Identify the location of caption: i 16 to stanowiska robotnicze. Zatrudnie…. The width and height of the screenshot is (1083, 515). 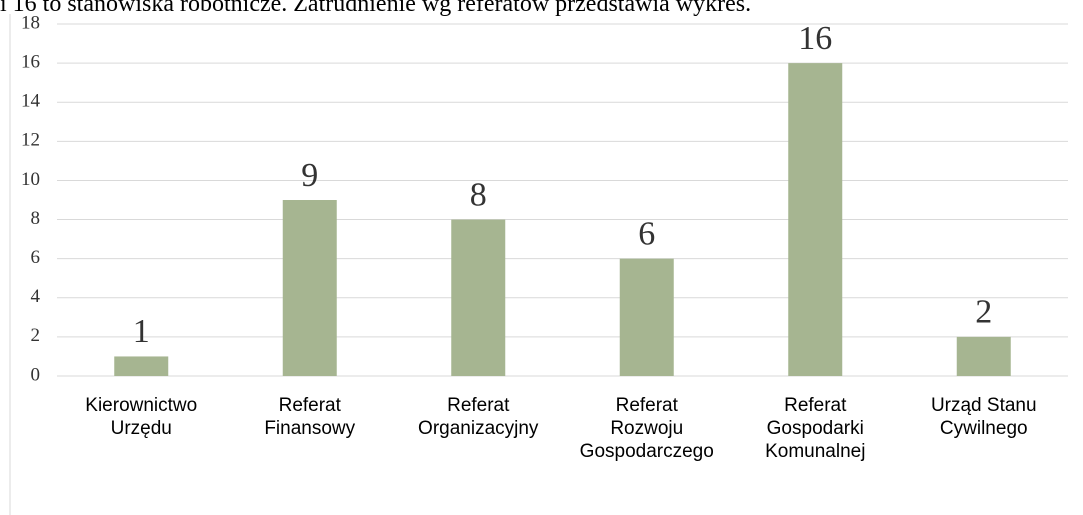
(376, 8).